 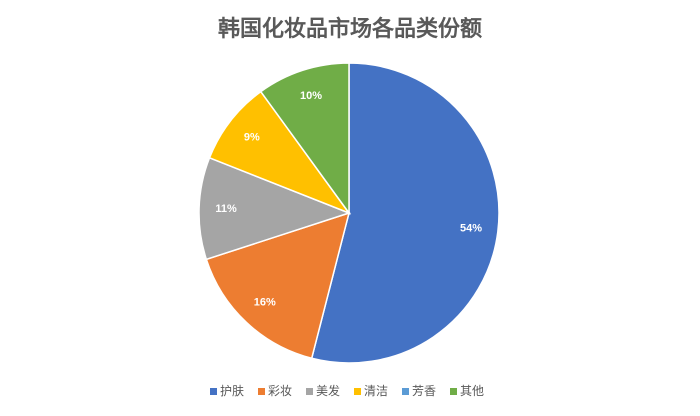 I want to click on legend-label: 清洁, so click(x=376, y=391).